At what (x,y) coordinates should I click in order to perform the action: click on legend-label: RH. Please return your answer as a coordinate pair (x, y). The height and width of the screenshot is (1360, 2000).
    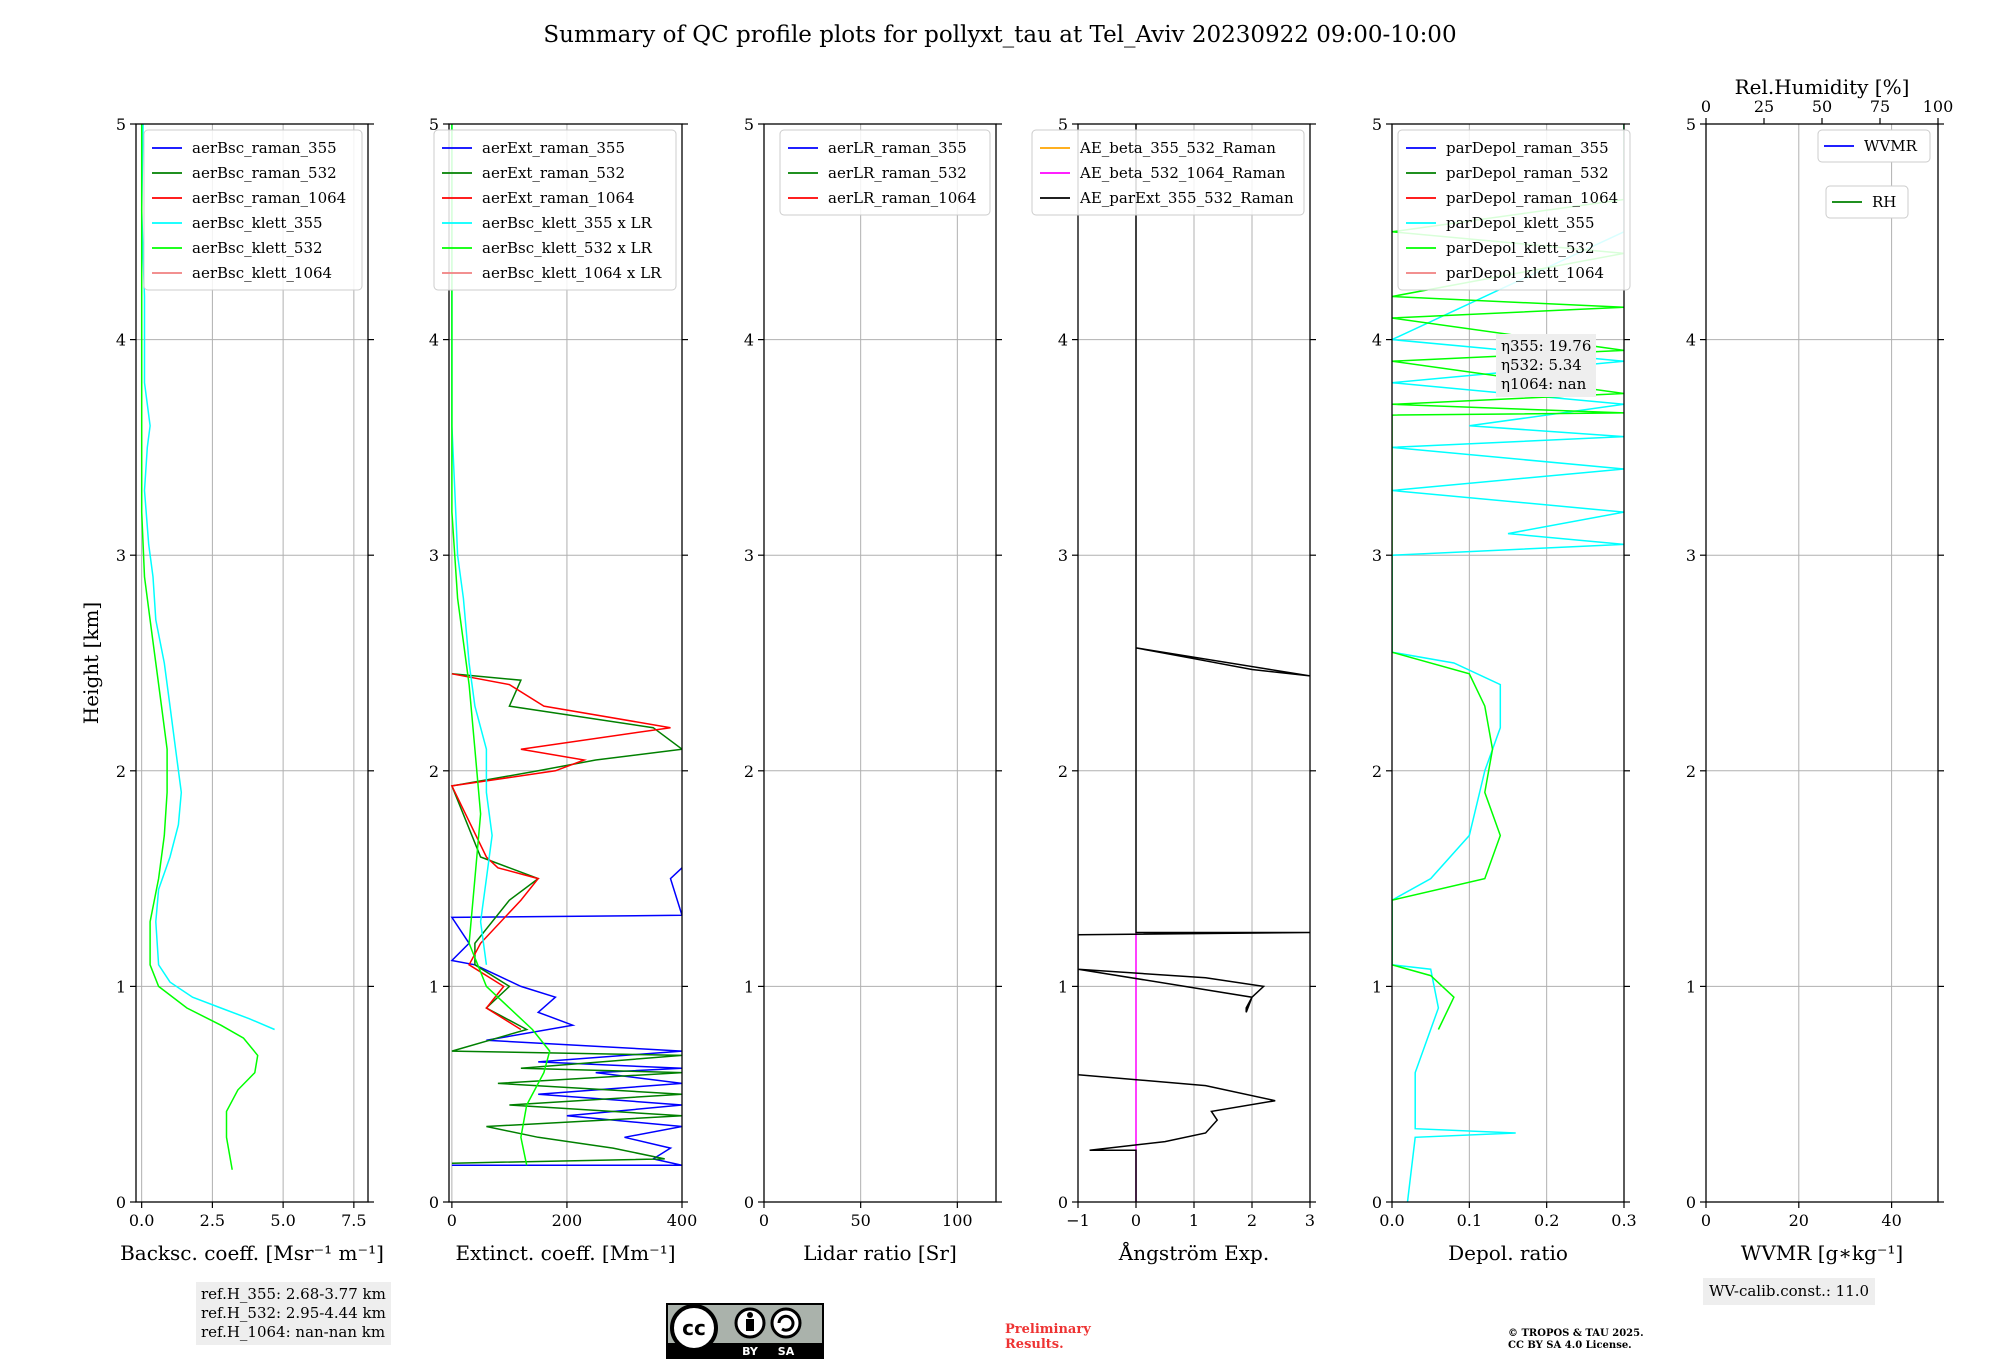
    Looking at the image, I should click on (1884, 202).